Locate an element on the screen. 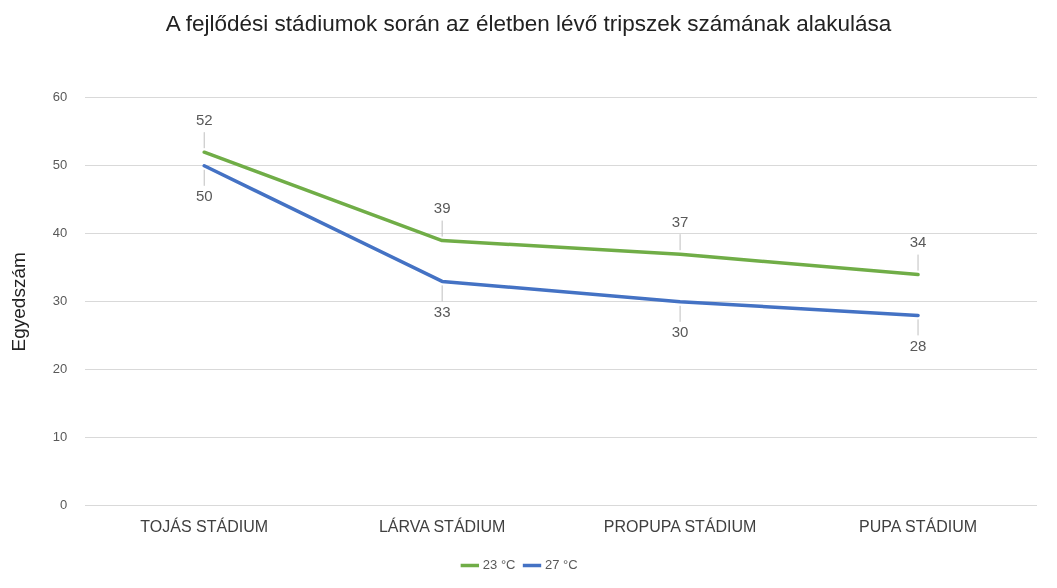  data-label: 39 is located at coordinates (442, 208).